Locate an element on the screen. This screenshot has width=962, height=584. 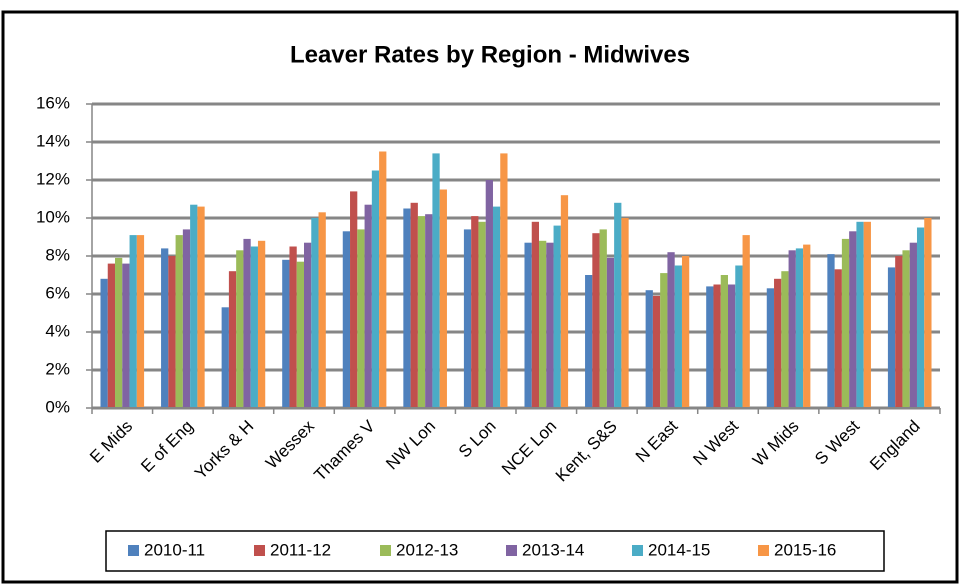
y-tick-label: 8% is located at coordinates (57, 254).